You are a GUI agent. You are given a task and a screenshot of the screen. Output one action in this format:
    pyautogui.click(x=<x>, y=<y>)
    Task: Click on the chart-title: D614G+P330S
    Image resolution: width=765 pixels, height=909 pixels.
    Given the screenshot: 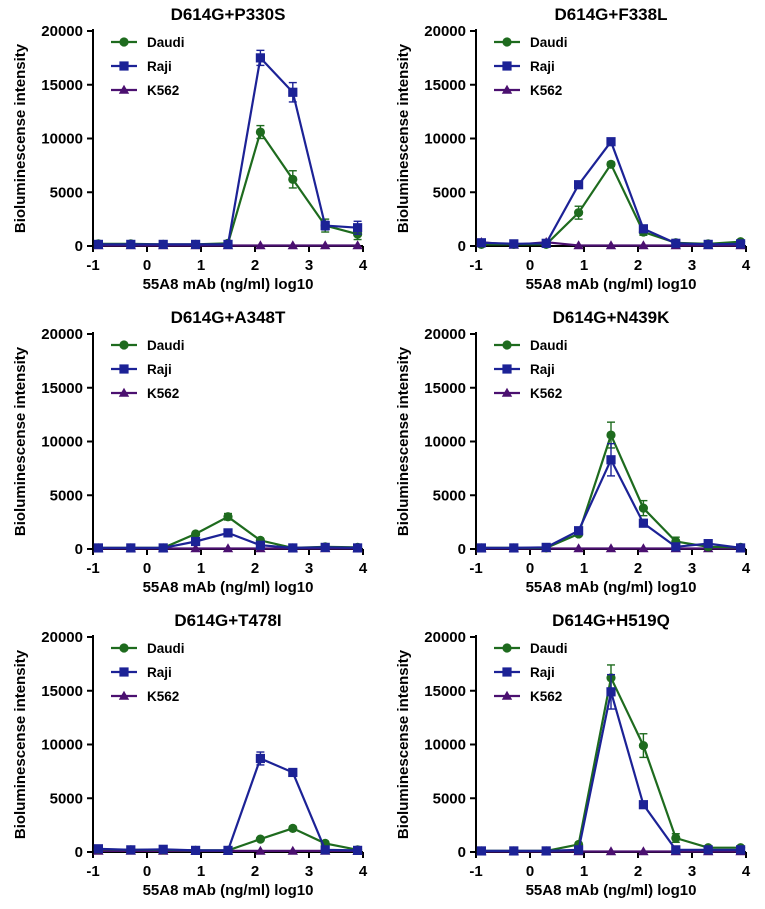 What is the action you would take?
    pyautogui.click(x=228, y=14)
    